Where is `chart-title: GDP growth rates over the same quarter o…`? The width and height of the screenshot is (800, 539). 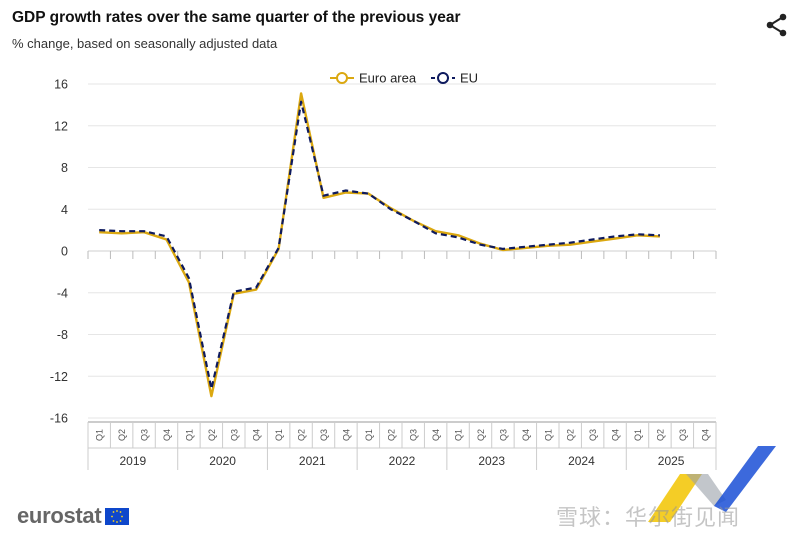
chart-title: GDP growth rates over the same quarter o… is located at coordinates (236, 17).